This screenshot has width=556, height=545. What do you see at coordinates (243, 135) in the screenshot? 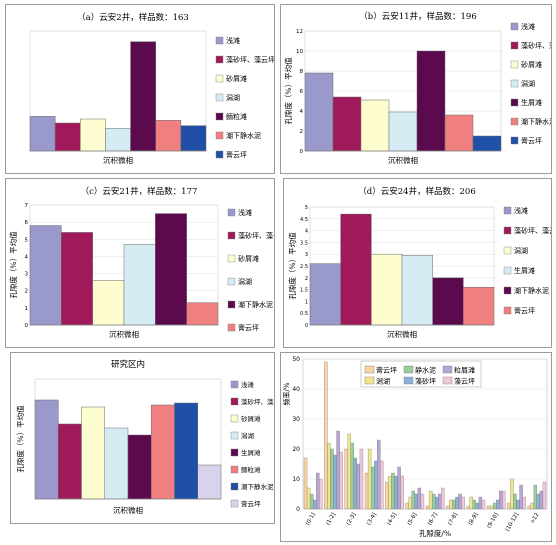
I see `legend-label-6: 潮下静水泥` at bounding box center [243, 135].